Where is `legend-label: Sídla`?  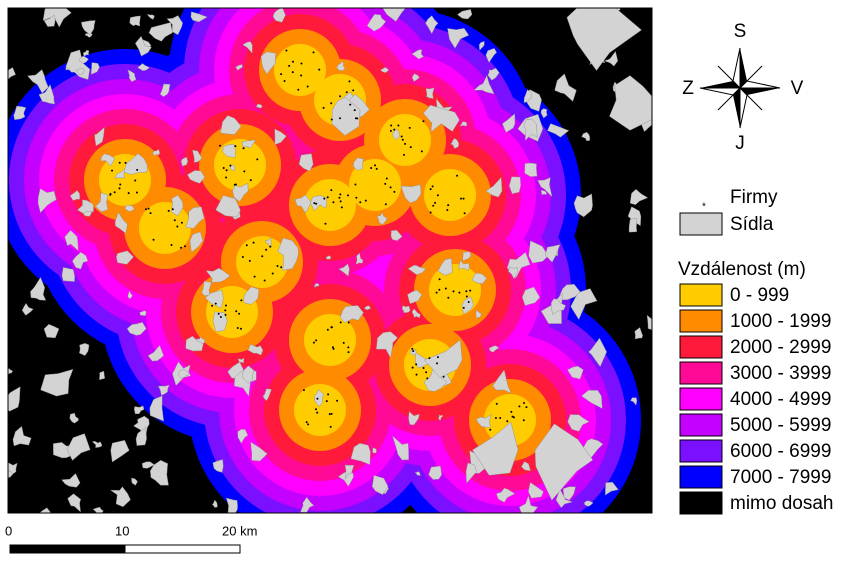 legend-label: Sídla is located at coordinates (752, 224).